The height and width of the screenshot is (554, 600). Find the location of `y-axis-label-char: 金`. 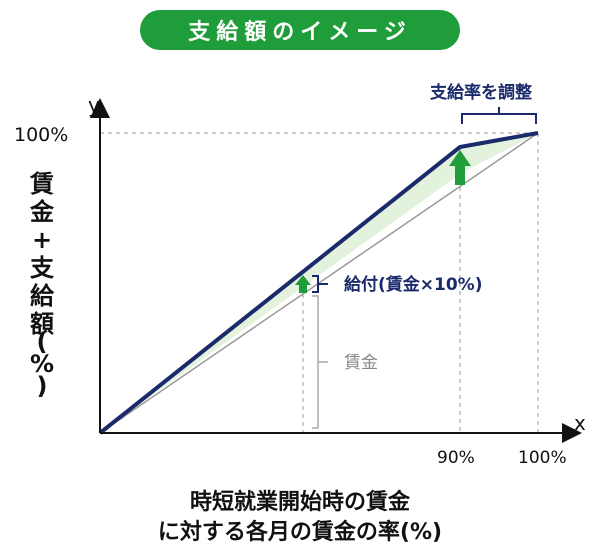

y-axis-label-char: 金 is located at coordinates (42, 212).